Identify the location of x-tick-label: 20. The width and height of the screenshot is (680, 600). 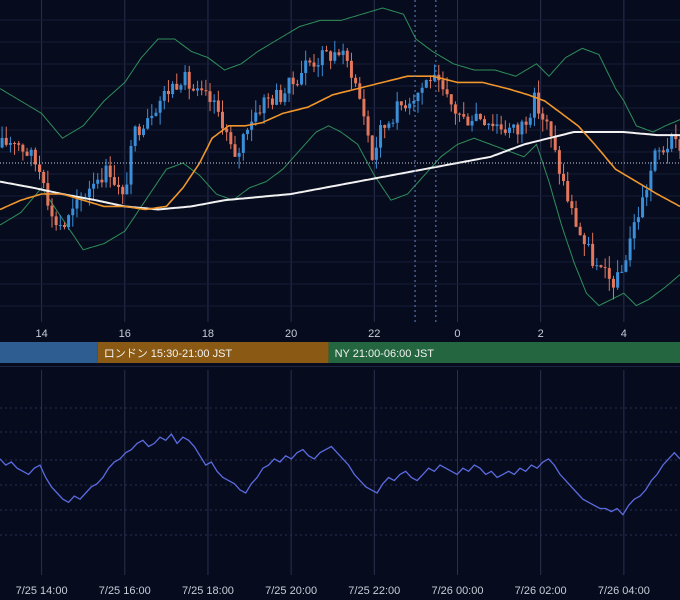
(291, 334).